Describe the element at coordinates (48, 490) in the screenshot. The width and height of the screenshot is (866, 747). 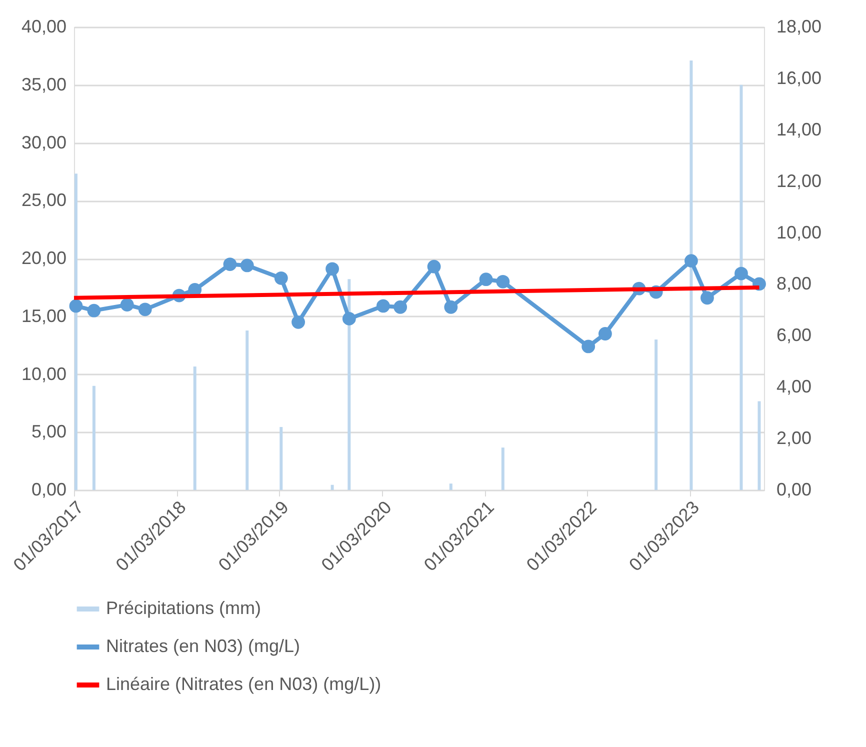
I see `y-tick-label: 0,00` at that location.